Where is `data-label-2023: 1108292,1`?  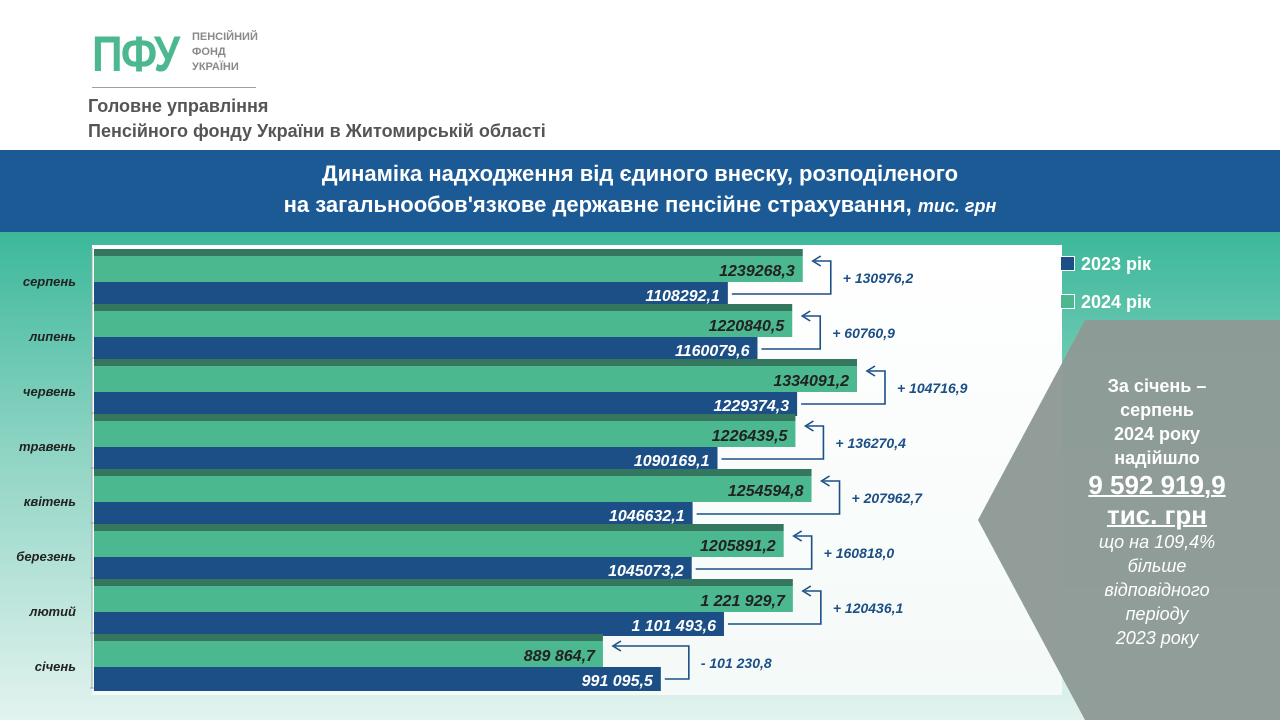 data-label-2023: 1108292,1 is located at coordinates (682, 296).